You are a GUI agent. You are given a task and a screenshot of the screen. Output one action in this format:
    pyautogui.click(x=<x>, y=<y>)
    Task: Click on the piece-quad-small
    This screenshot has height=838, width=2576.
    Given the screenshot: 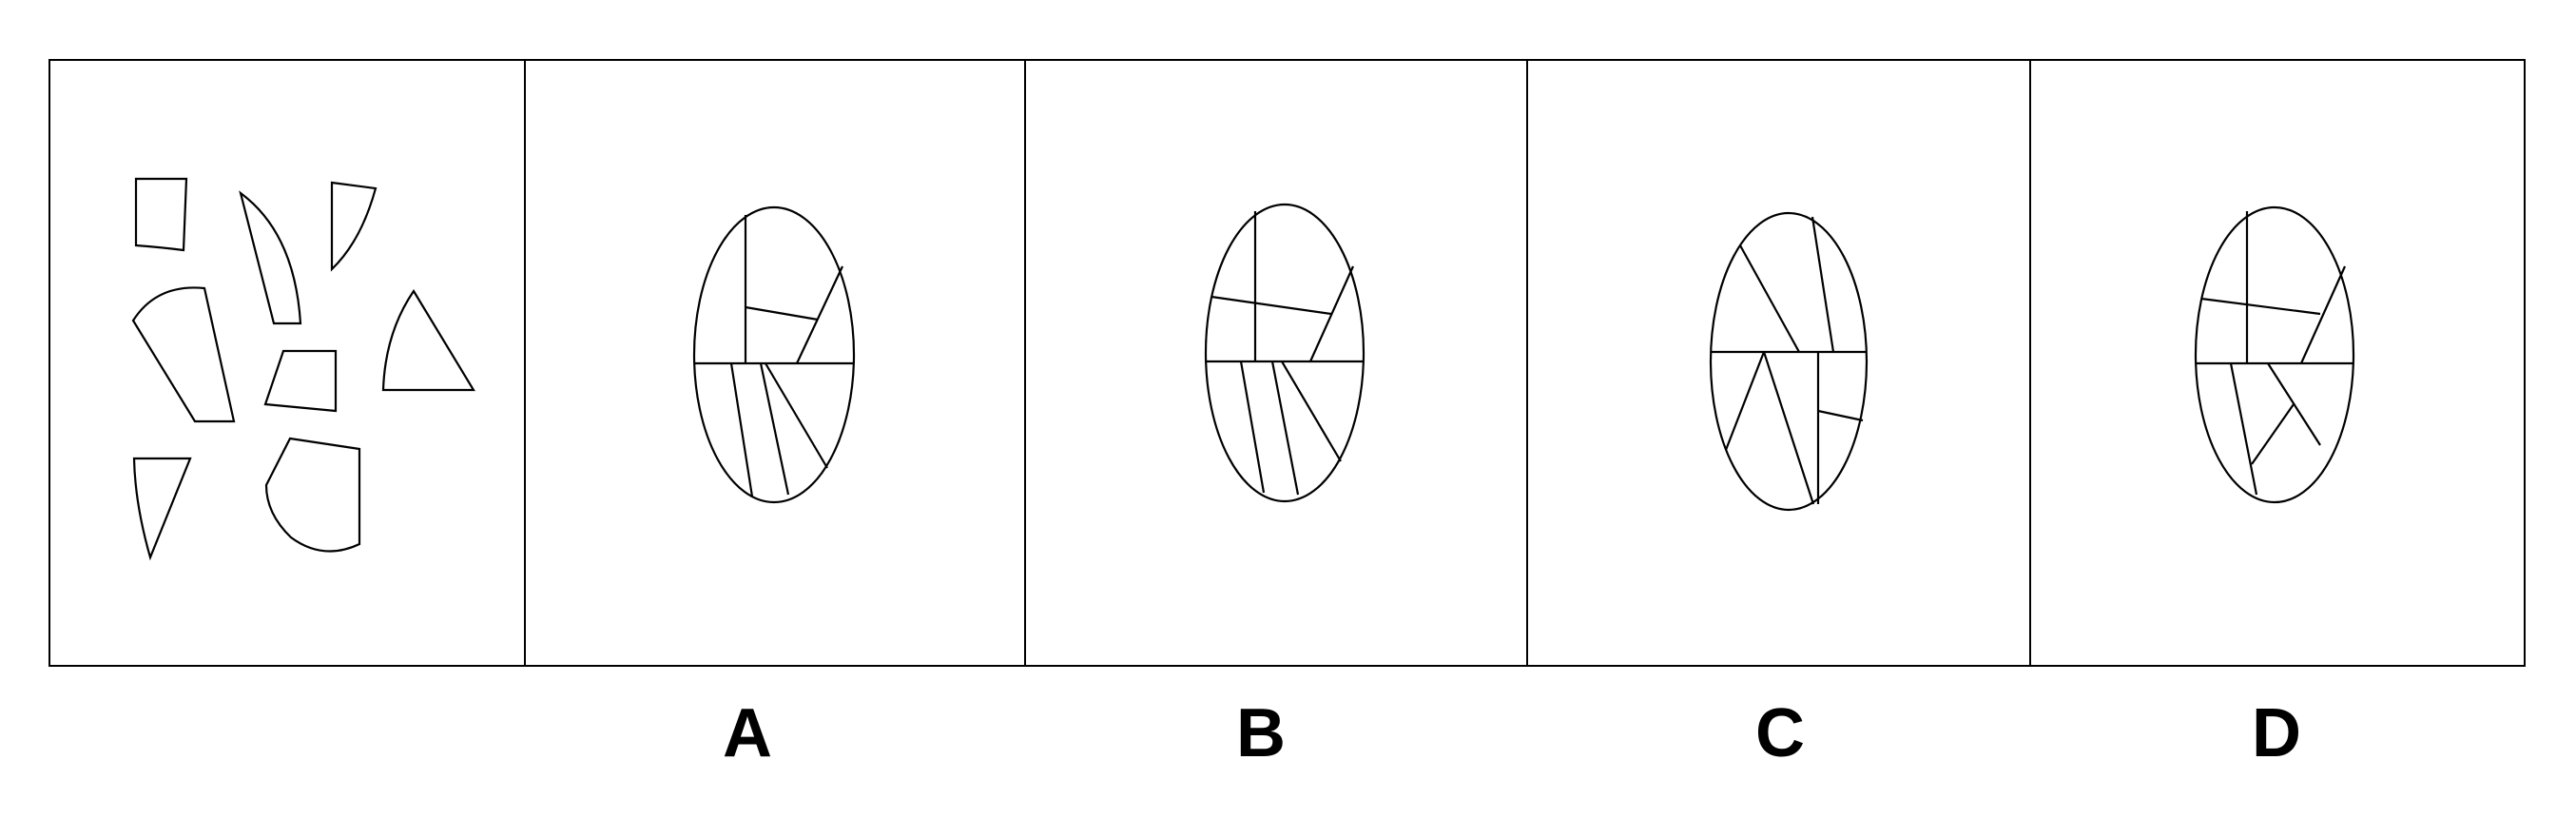 What is the action you would take?
    pyautogui.click(x=161, y=215)
    